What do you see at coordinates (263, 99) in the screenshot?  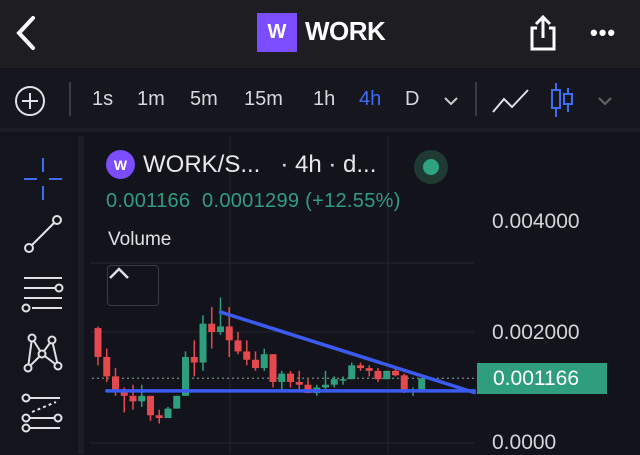 I see `interval-15m: 15m` at bounding box center [263, 99].